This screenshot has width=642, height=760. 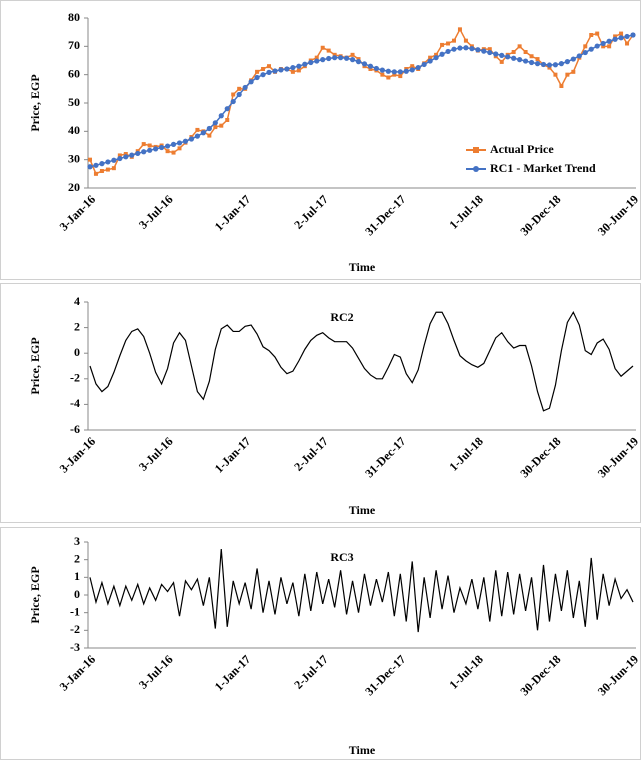 I want to click on y-tick-label: 50, so click(x=74, y=102).